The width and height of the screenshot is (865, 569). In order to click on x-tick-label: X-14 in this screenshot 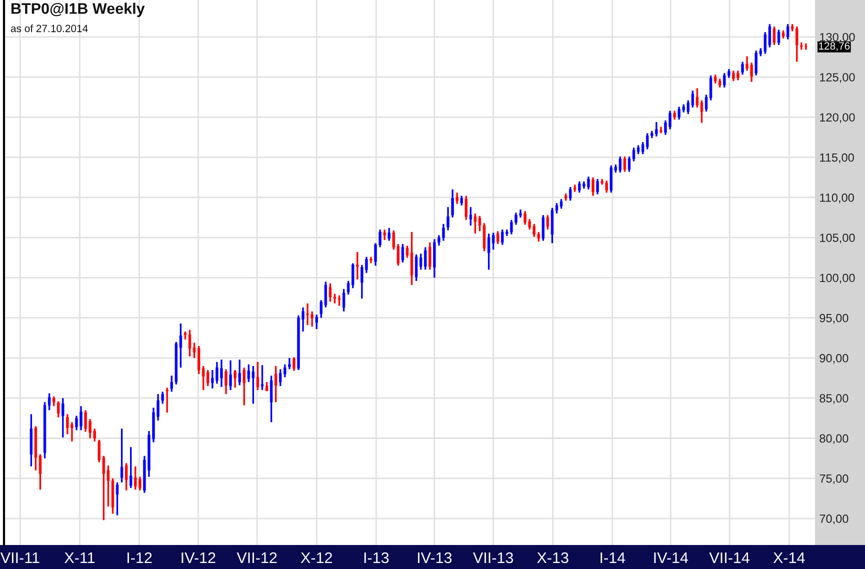, I will do `click(789, 558)`.